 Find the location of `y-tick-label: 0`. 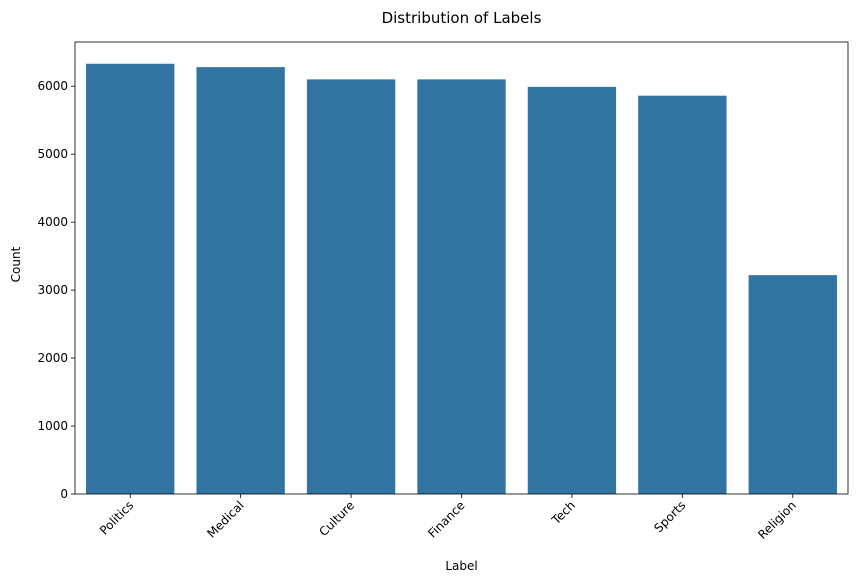

y-tick-label: 0 is located at coordinates (64, 494).